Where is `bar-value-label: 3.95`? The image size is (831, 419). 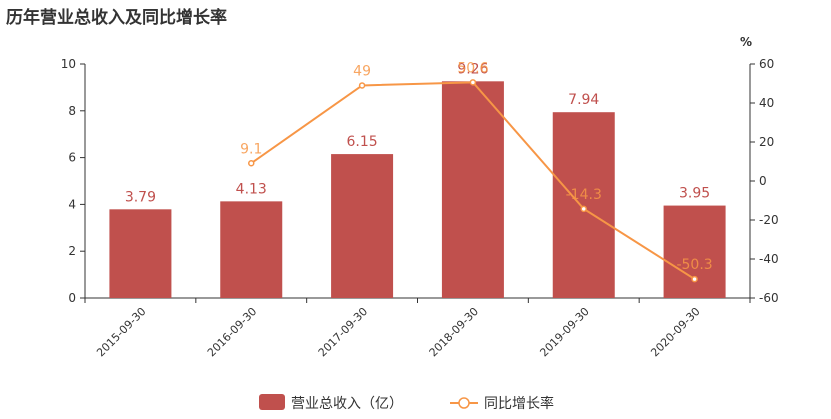
bar-value-label: 3.95 is located at coordinates (694, 194).